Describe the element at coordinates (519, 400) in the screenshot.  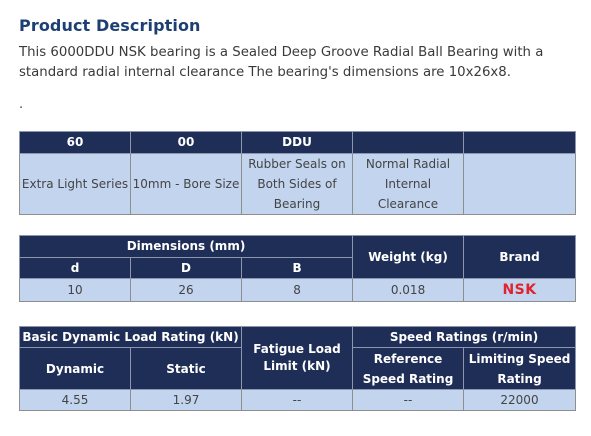
I see `limiting-speed-value: 22000` at that location.